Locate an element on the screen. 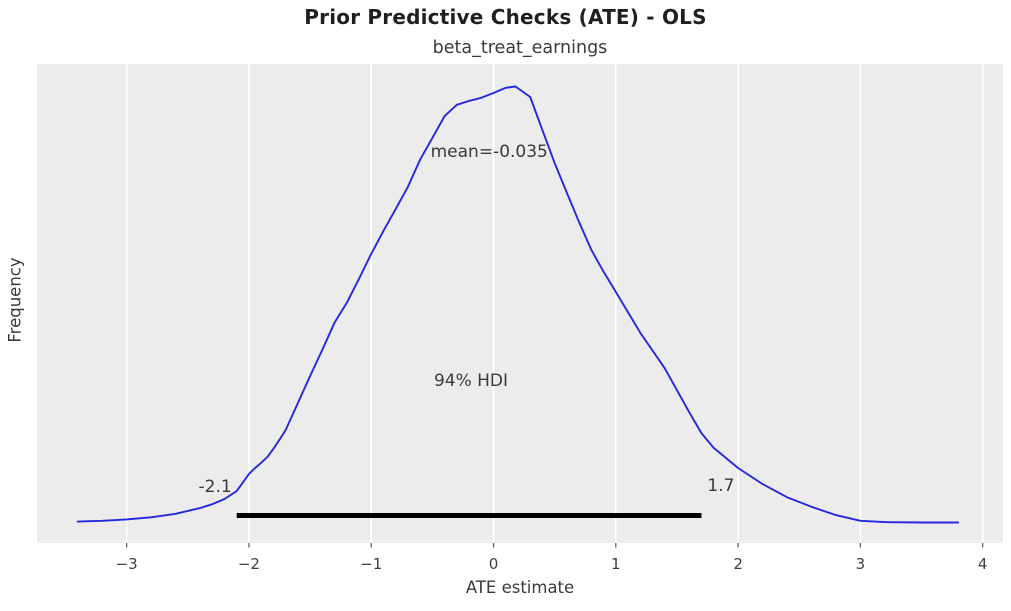 Image resolution: width=1011 pixels, height=611 pixels. x-tick-label: −1 is located at coordinates (371, 564).